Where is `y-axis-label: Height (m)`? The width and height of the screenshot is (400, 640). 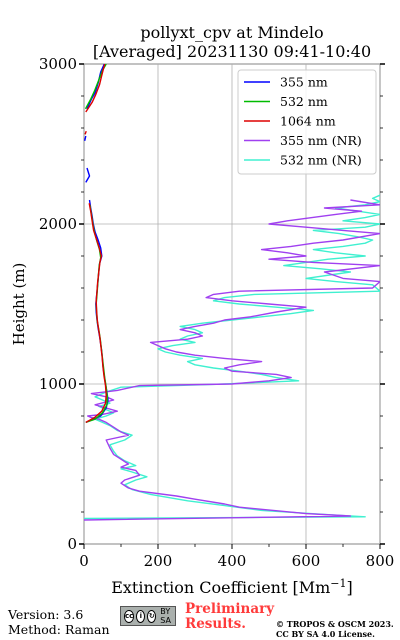 y-axis-label: Height (m) is located at coordinates (19, 304).